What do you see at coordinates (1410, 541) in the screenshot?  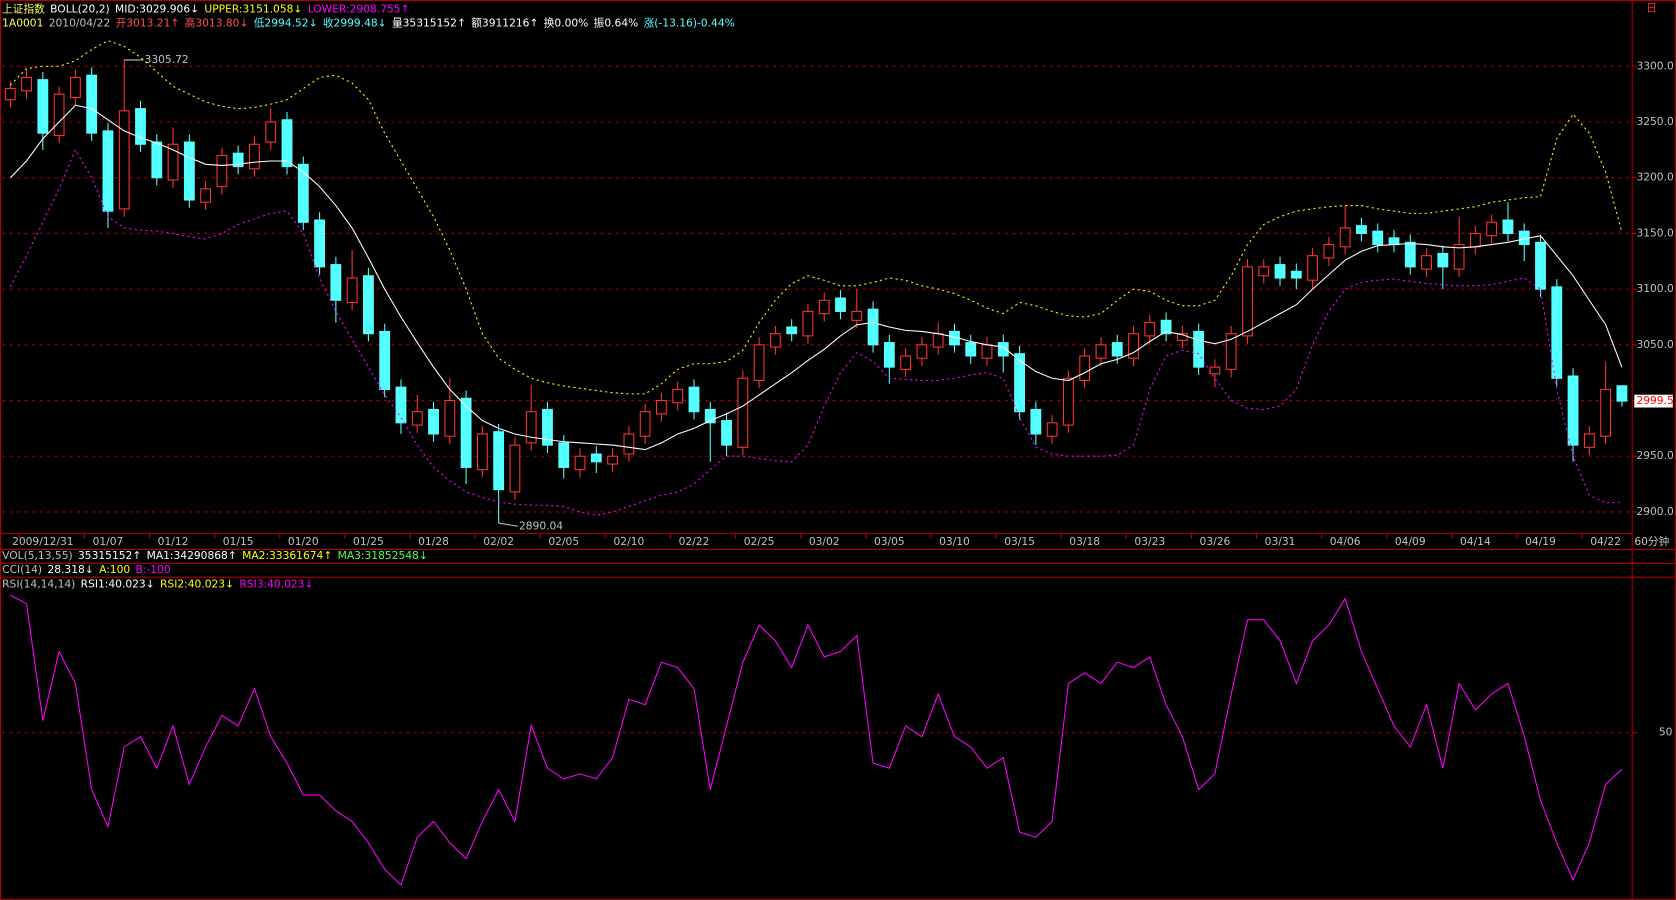 I see `x-tick-label: 04/09` at bounding box center [1410, 541].